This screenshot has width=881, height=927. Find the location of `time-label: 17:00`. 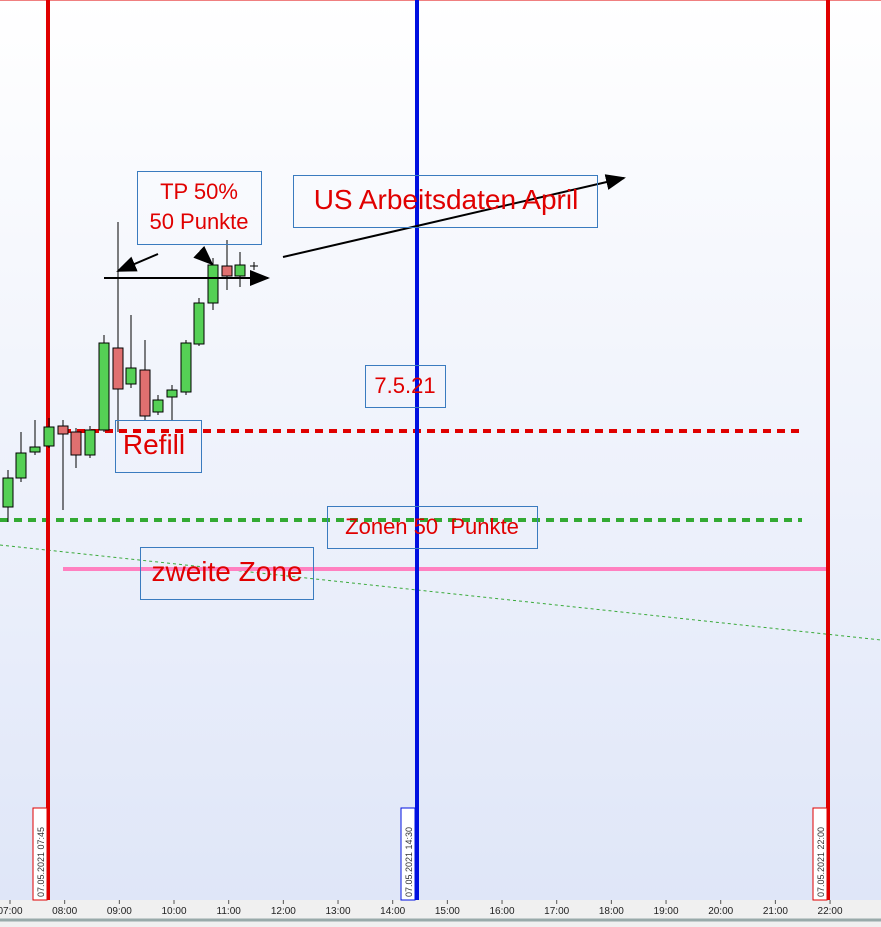

time-label: 17:00 is located at coordinates (556, 911).